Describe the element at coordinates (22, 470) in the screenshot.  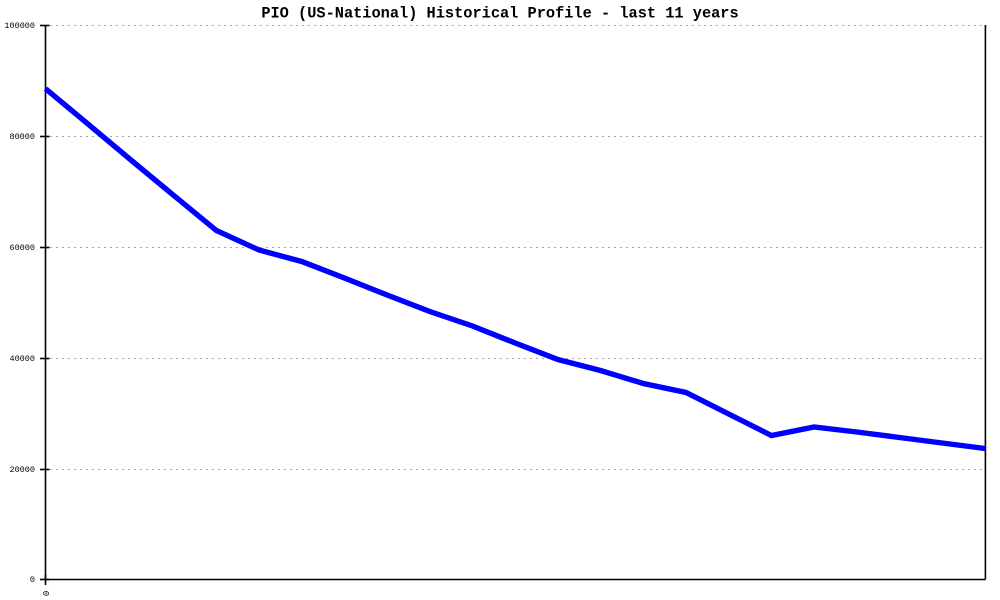
I see `svg-text: 20000` at that location.